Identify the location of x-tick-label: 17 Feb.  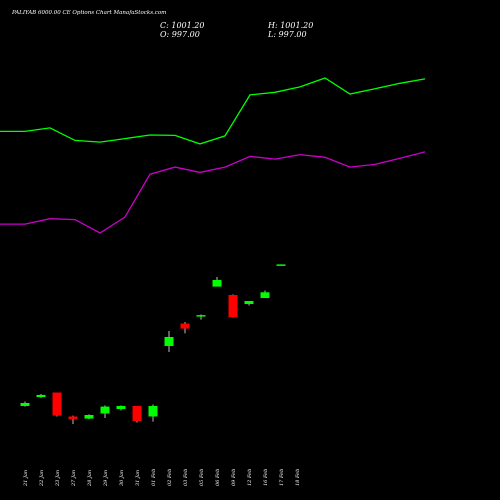
(282, 477).